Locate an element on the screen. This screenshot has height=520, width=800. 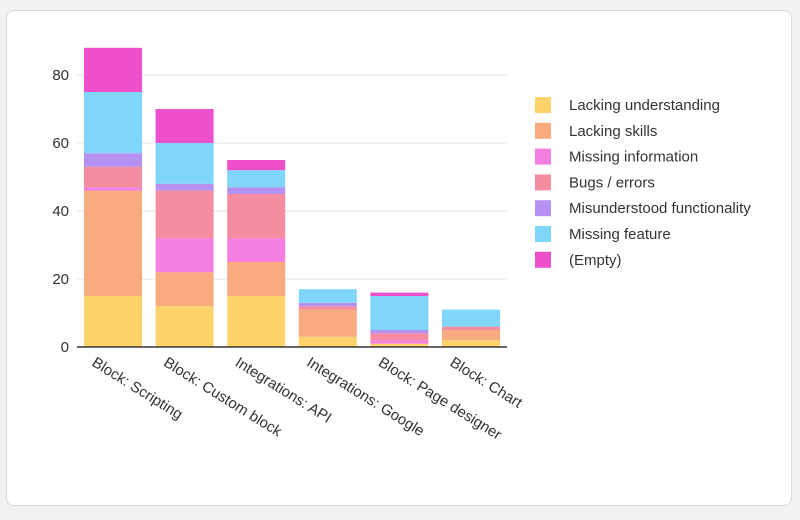
y-tick-label: 80 is located at coordinates (60, 75).